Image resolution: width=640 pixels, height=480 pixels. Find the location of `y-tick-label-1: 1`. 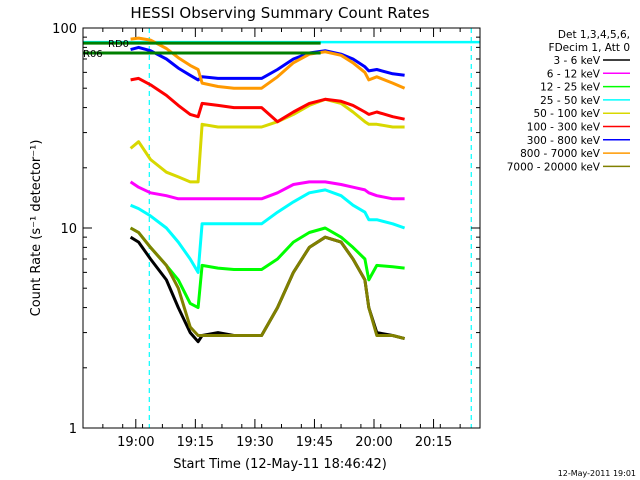

y-tick-label-1: 1 is located at coordinates (73, 429).